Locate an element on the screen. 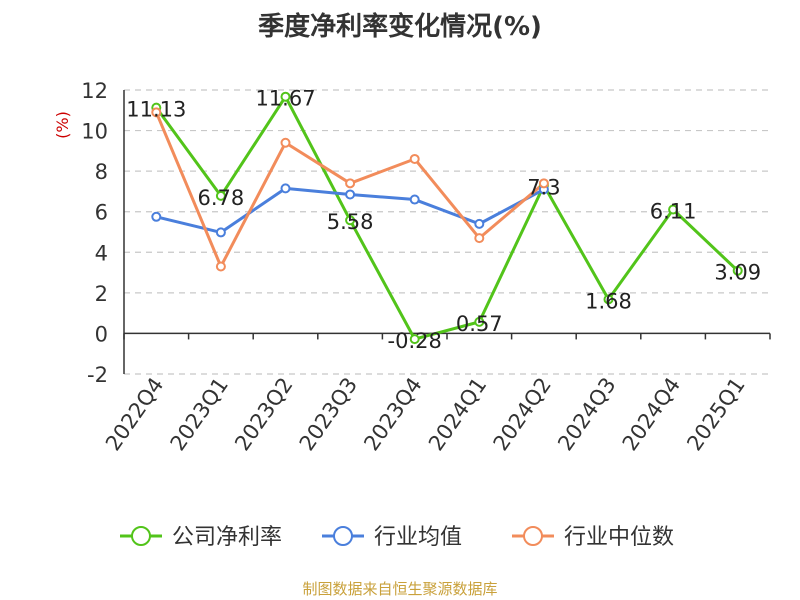 The image size is (800, 600). y-tick-label: 0 is located at coordinates (101, 334).